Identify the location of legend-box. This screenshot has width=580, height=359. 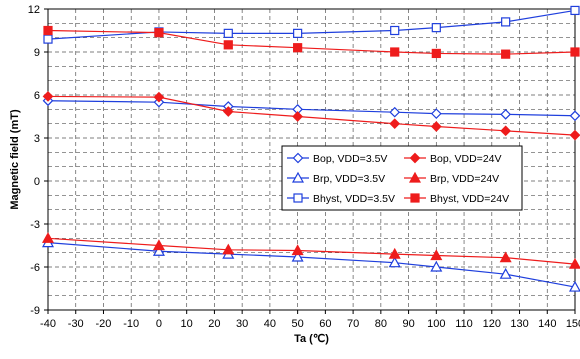
(402, 178).